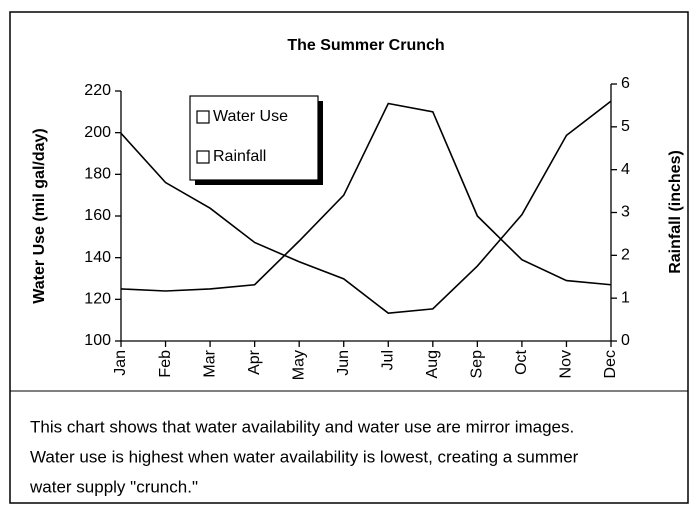 This screenshot has width=698, height=509. Describe the element at coordinates (254, 362) in the screenshot. I see `x-tick-label: Apr` at that location.